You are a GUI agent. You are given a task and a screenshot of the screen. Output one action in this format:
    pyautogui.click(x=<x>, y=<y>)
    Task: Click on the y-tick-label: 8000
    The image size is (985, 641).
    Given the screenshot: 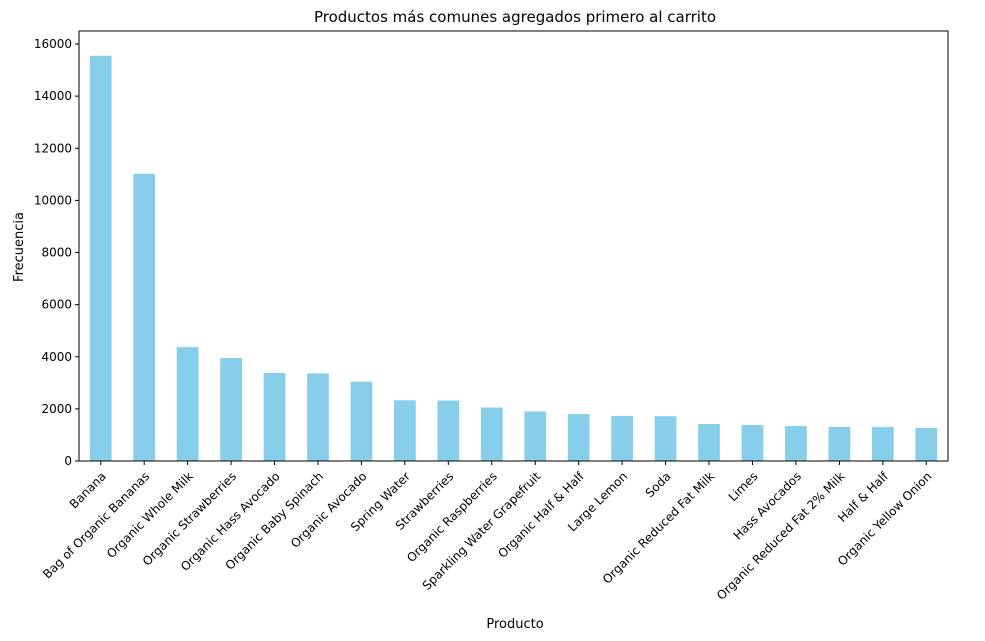 What is the action you would take?
    pyautogui.click(x=56, y=253)
    